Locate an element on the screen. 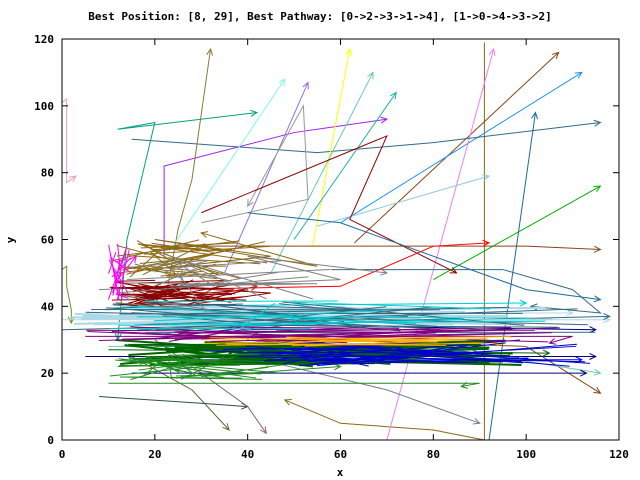  y-tick-label: 20 is located at coordinates (47, 373).